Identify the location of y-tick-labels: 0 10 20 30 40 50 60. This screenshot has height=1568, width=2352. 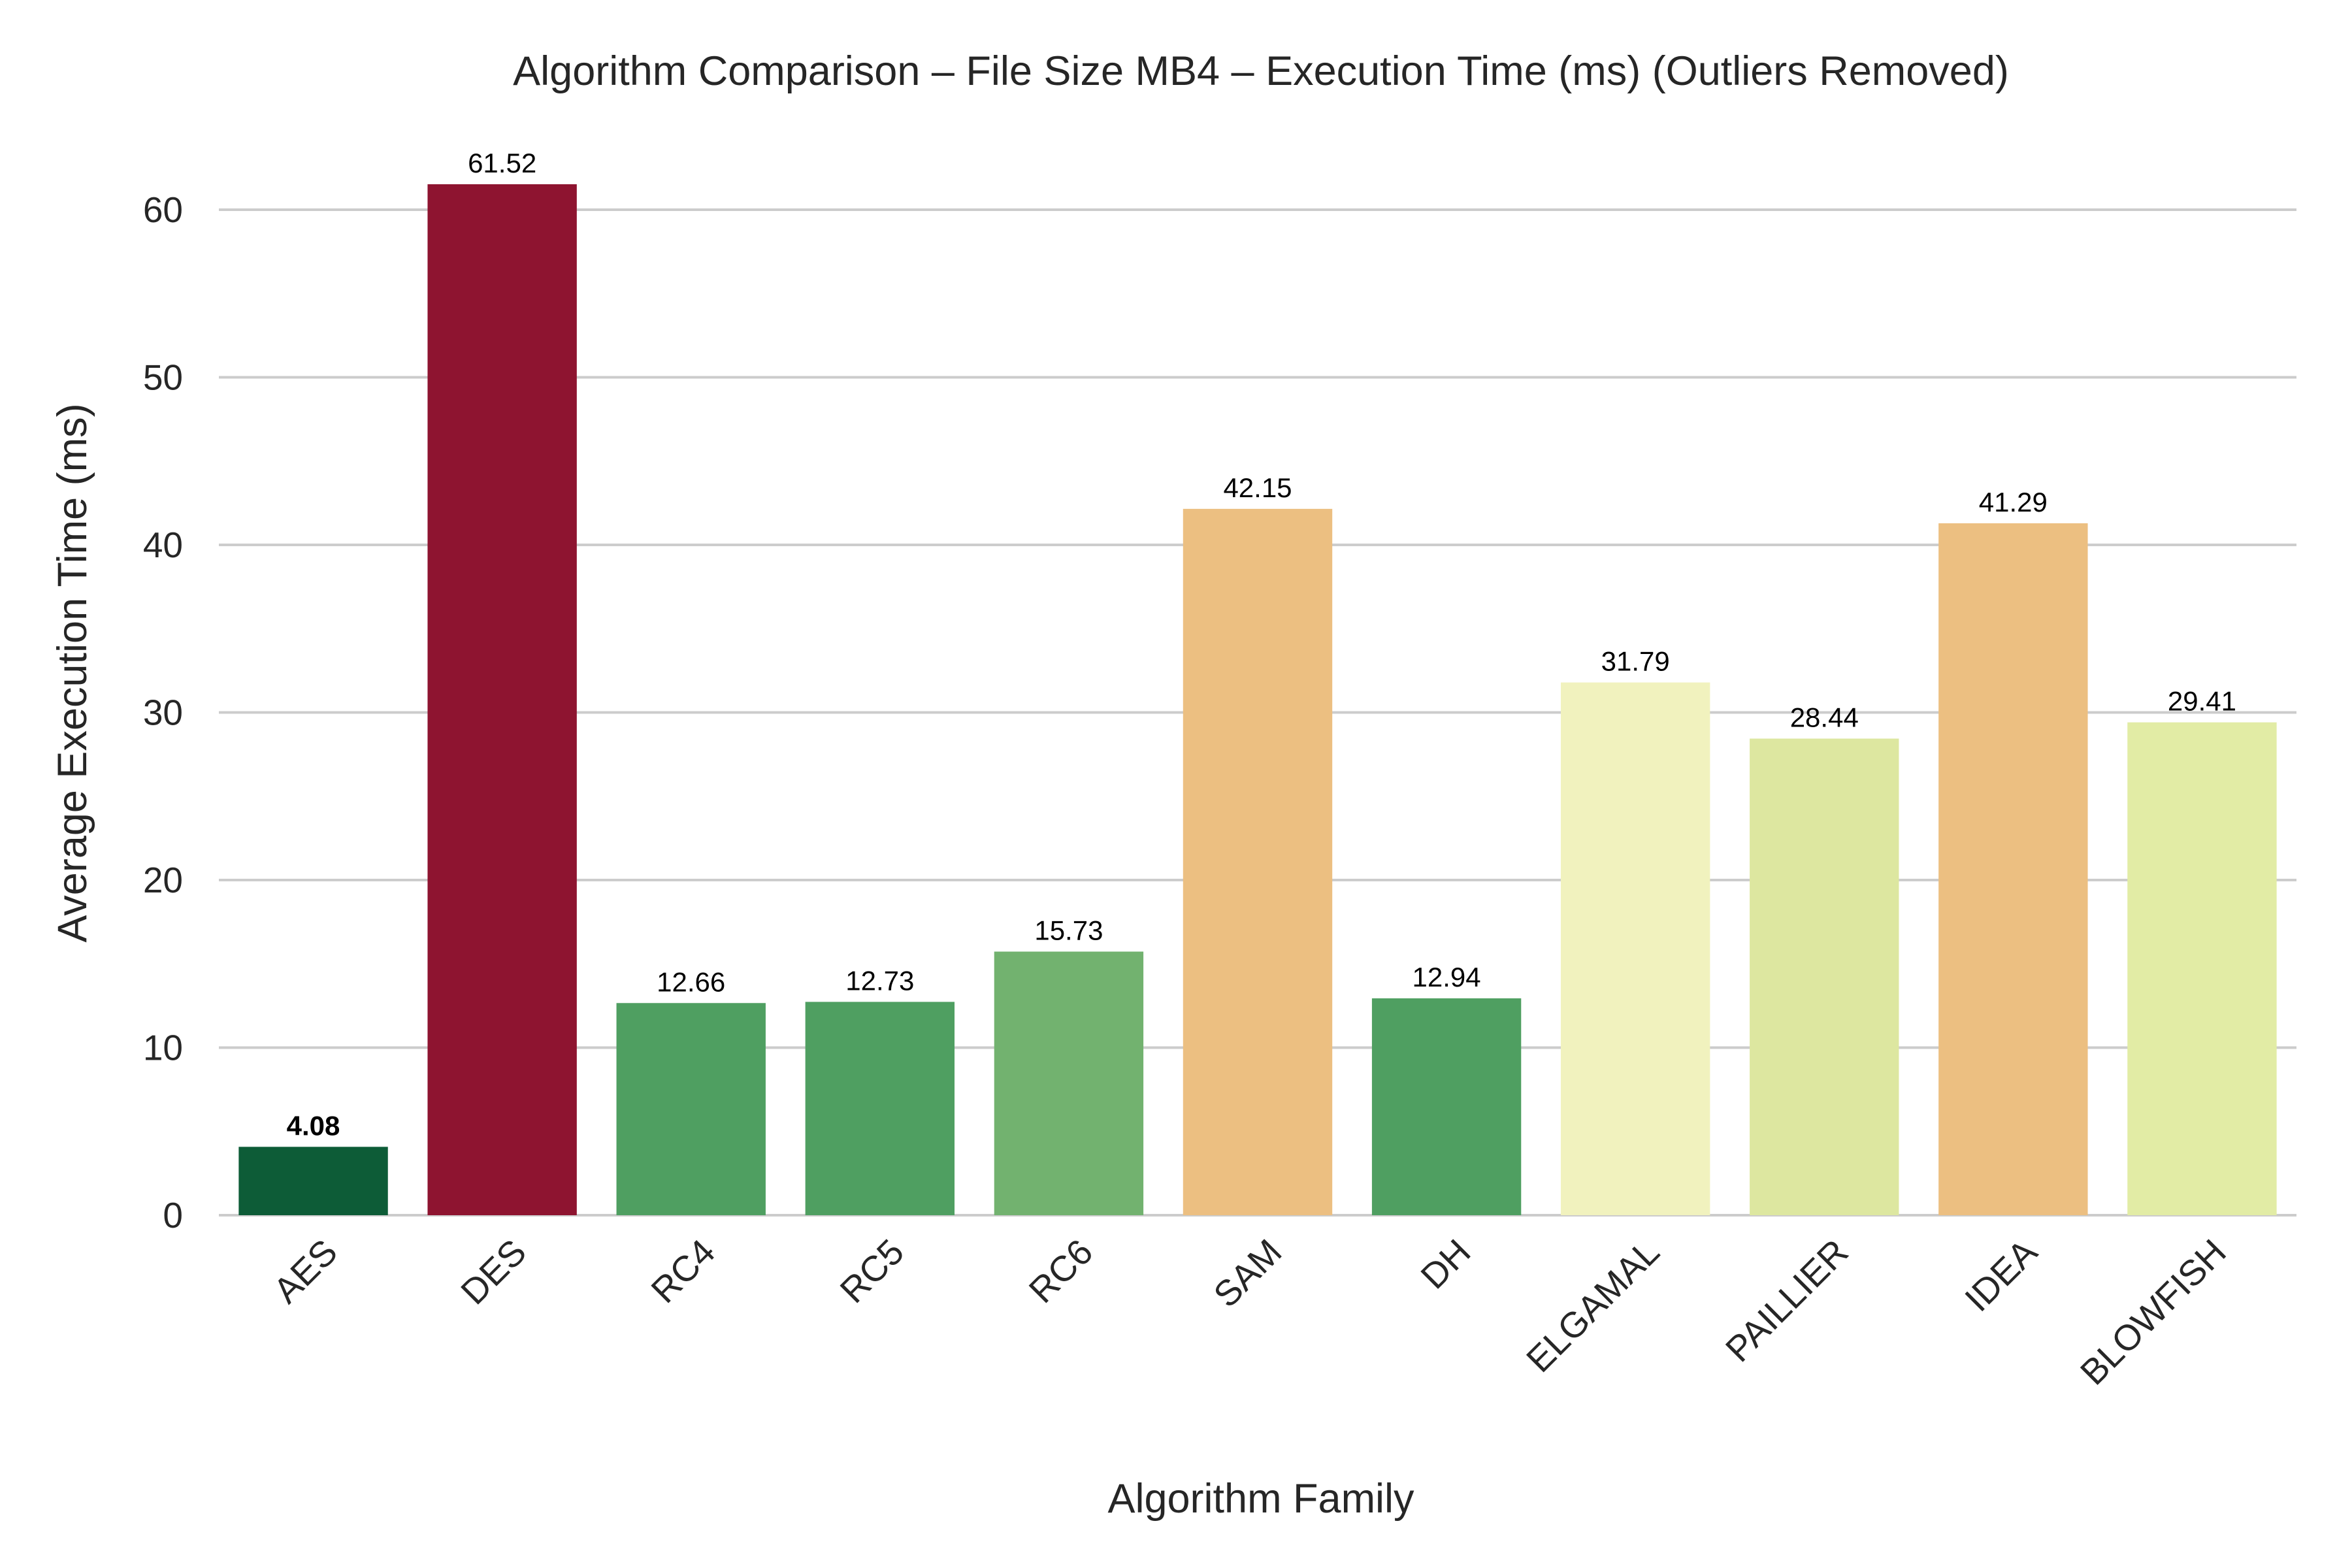
(163, 712).